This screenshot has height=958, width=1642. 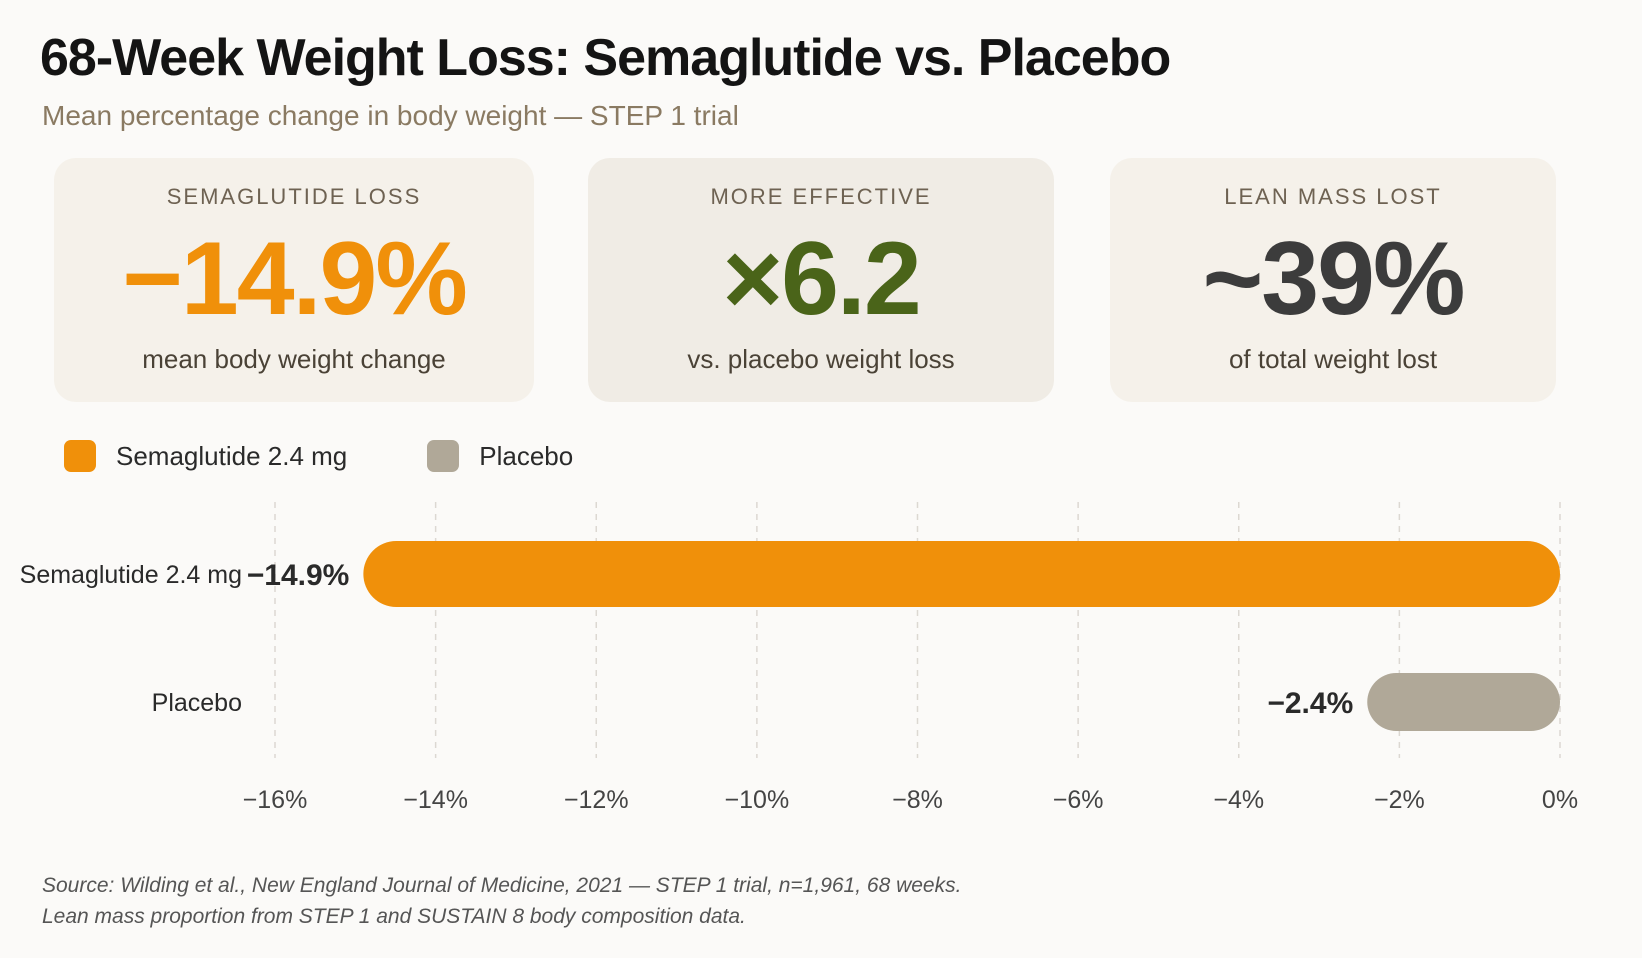 What do you see at coordinates (435, 800) in the screenshot?
I see `x-tick-label: −14%` at bounding box center [435, 800].